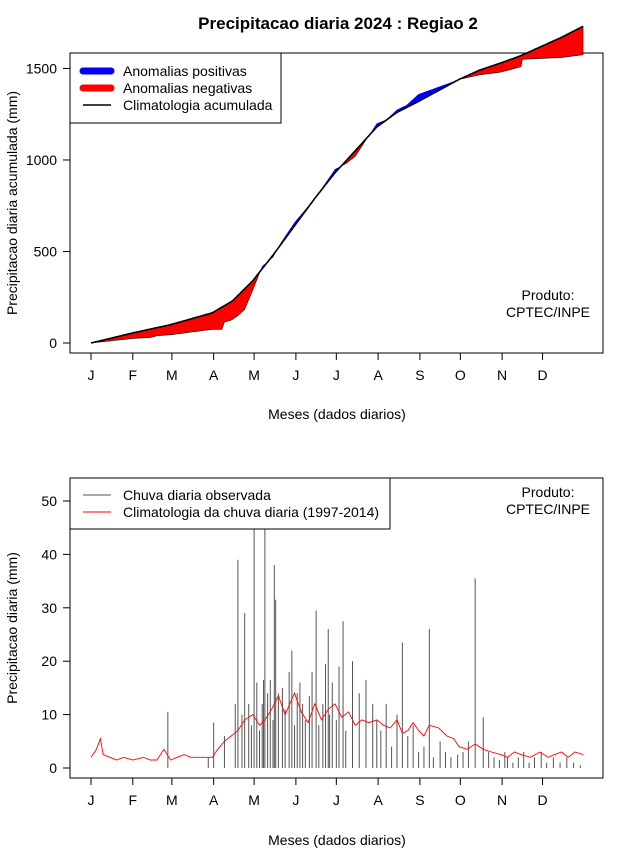 The image size is (640, 850). What do you see at coordinates (548, 295) in the screenshot?
I see `top-credit-line1: Produto:` at bounding box center [548, 295].